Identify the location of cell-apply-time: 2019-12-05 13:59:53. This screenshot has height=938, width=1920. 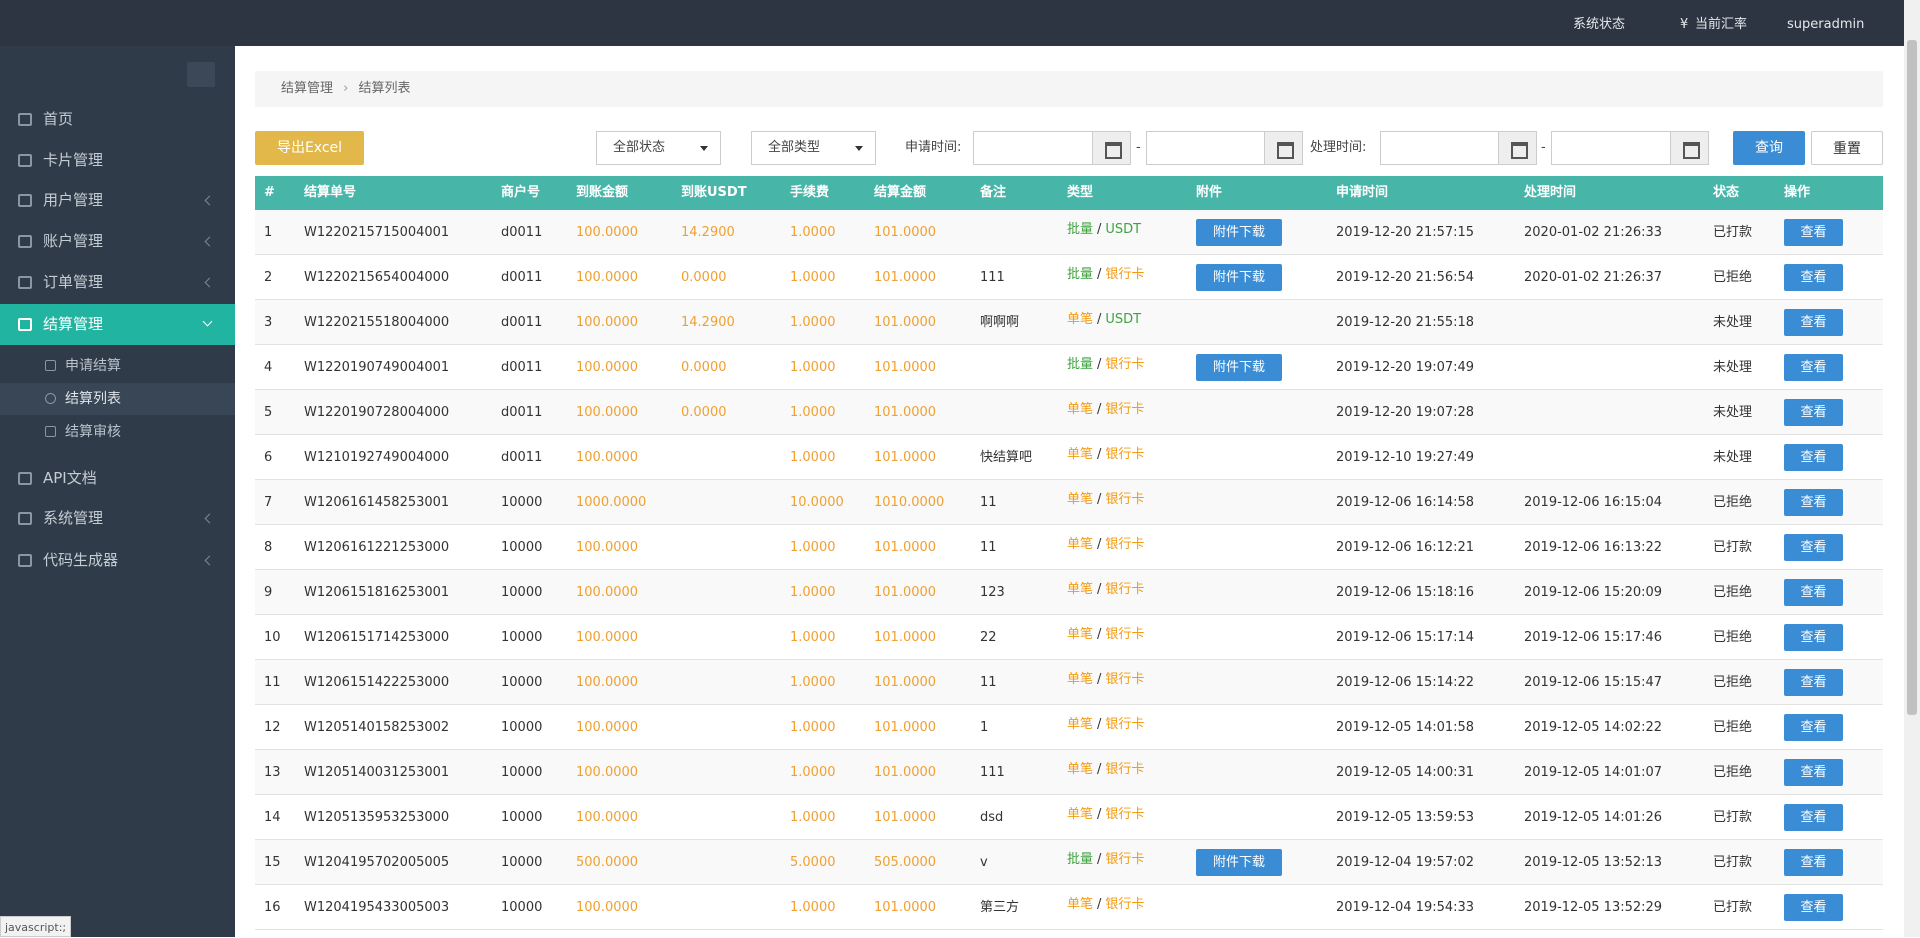
(1405, 817).